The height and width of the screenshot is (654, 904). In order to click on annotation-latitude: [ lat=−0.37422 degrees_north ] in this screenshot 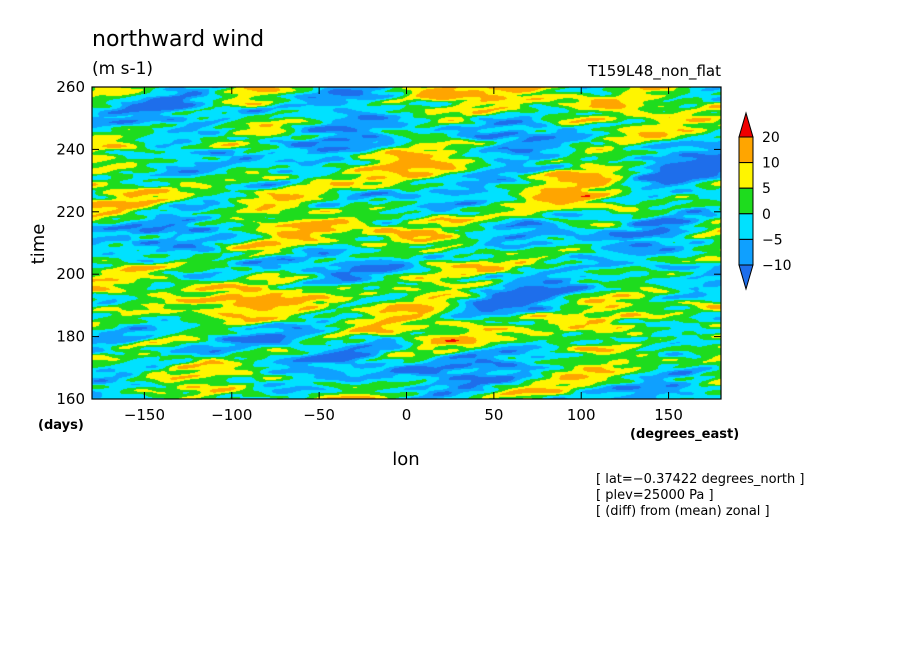, I will do `click(700, 479)`.